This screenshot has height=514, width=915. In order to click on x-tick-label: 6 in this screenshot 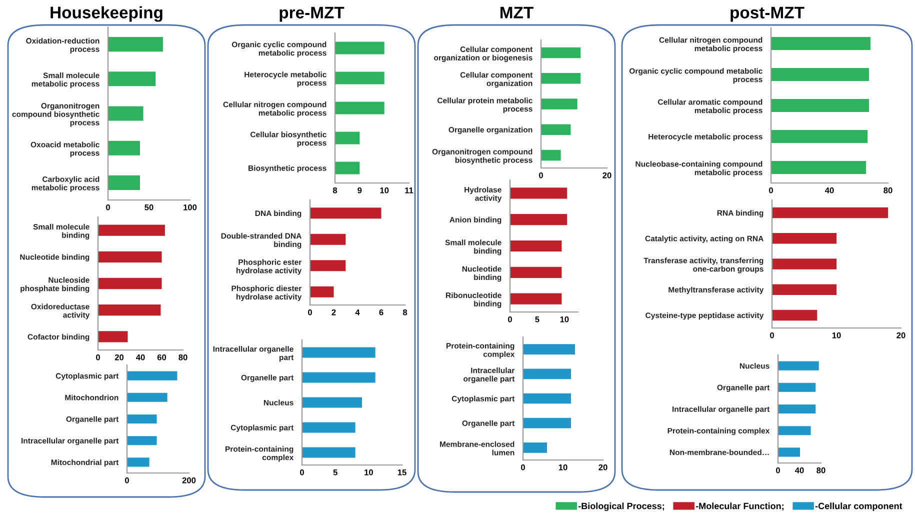, I will do `click(381, 312)`.